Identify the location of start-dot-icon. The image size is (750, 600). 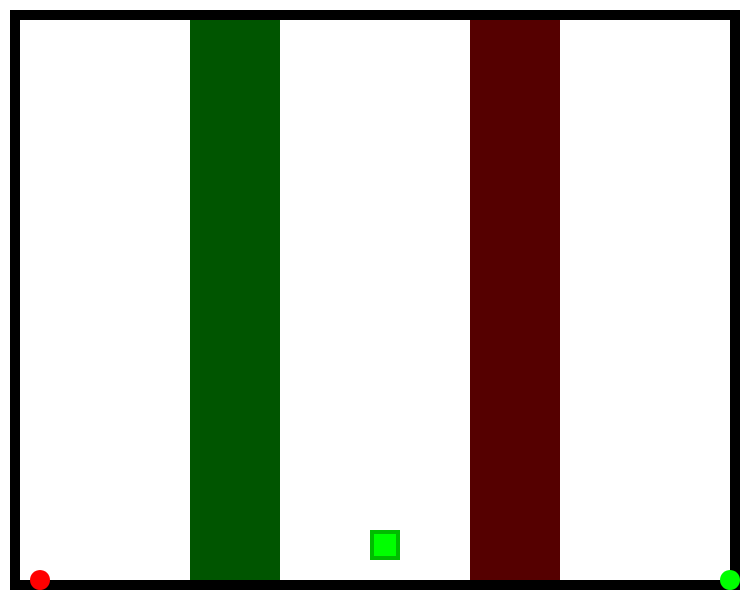
(40, 580).